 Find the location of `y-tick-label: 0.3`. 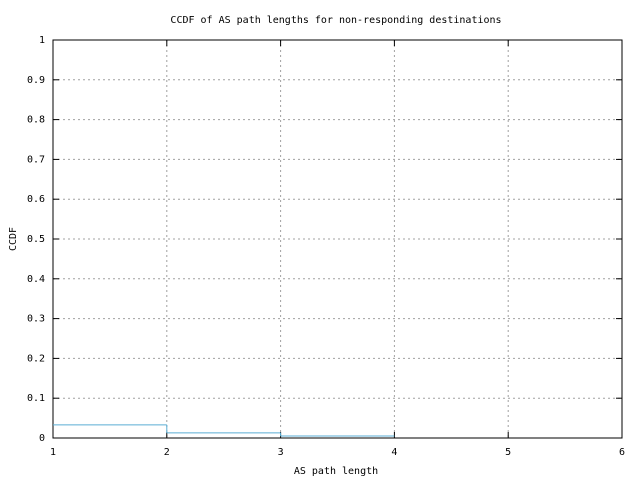

y-tick-label: 0.3 is located at coordinates (36, 319).